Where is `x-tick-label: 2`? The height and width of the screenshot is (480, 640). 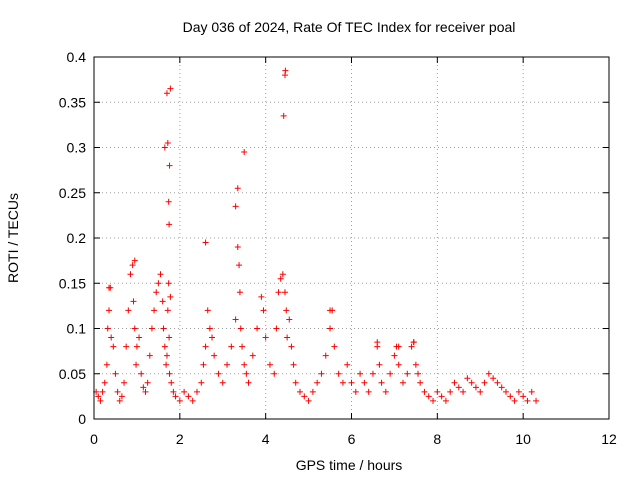 x-tick-label: 2 is located at coordinates (180, 439).